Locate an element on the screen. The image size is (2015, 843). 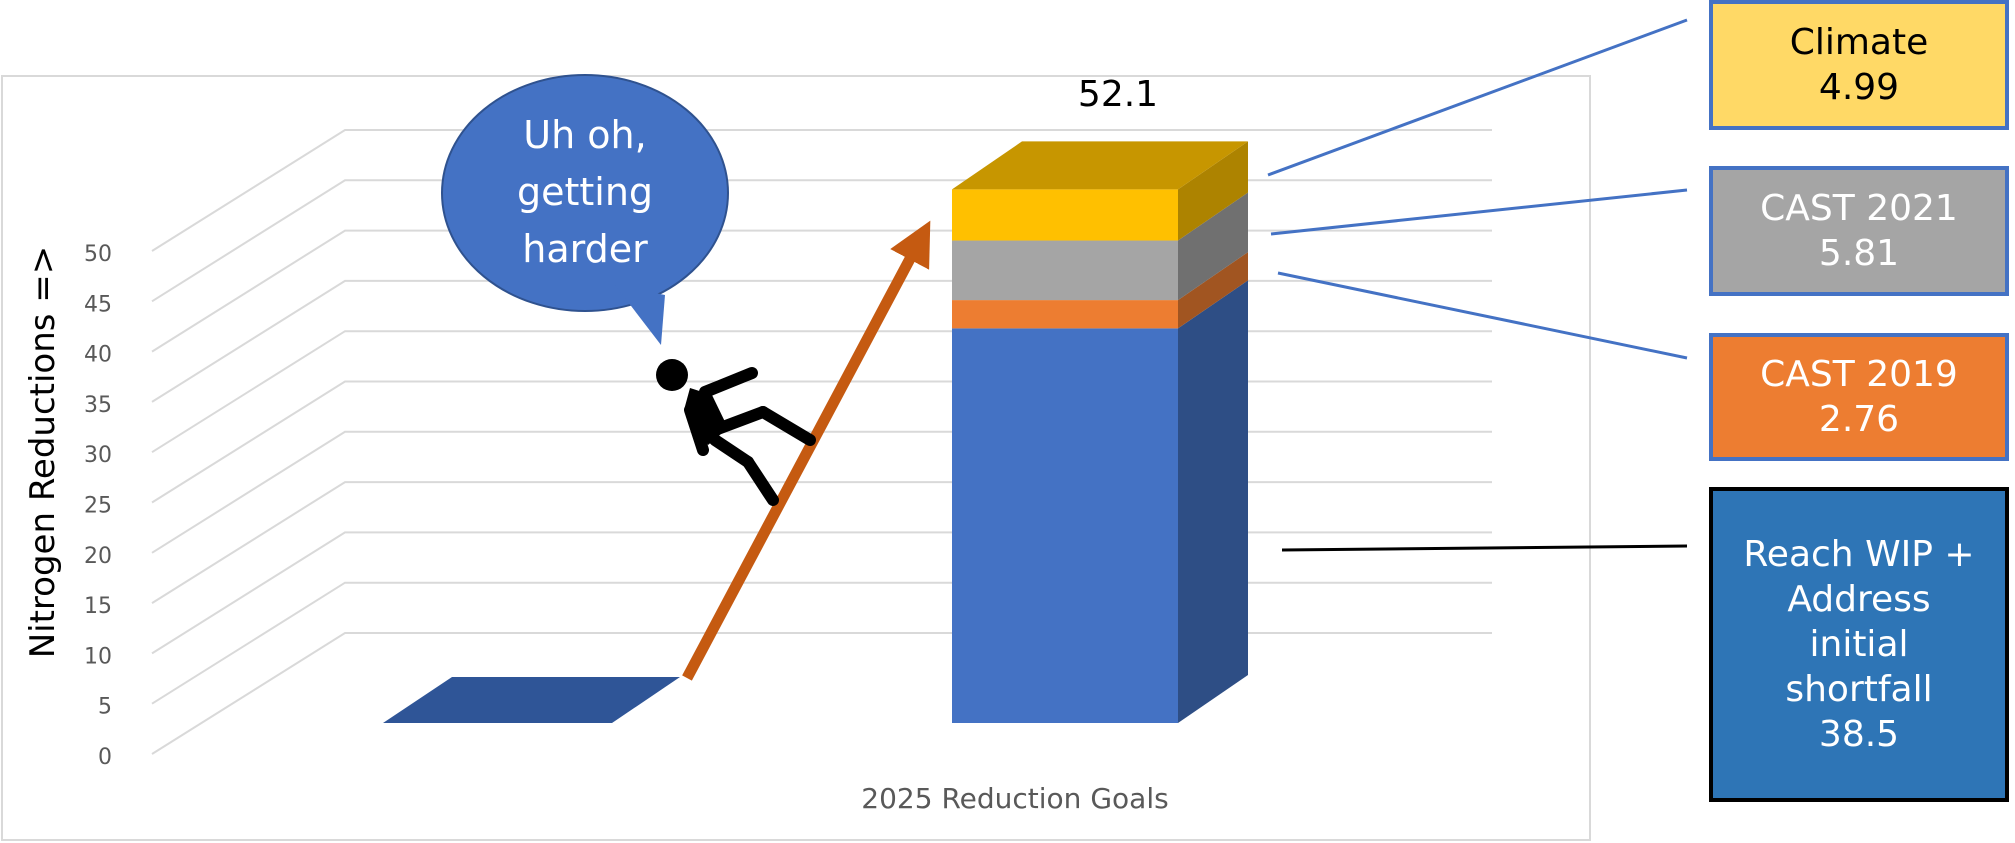
bar-side-climate is located at coordinates (1213, 191).